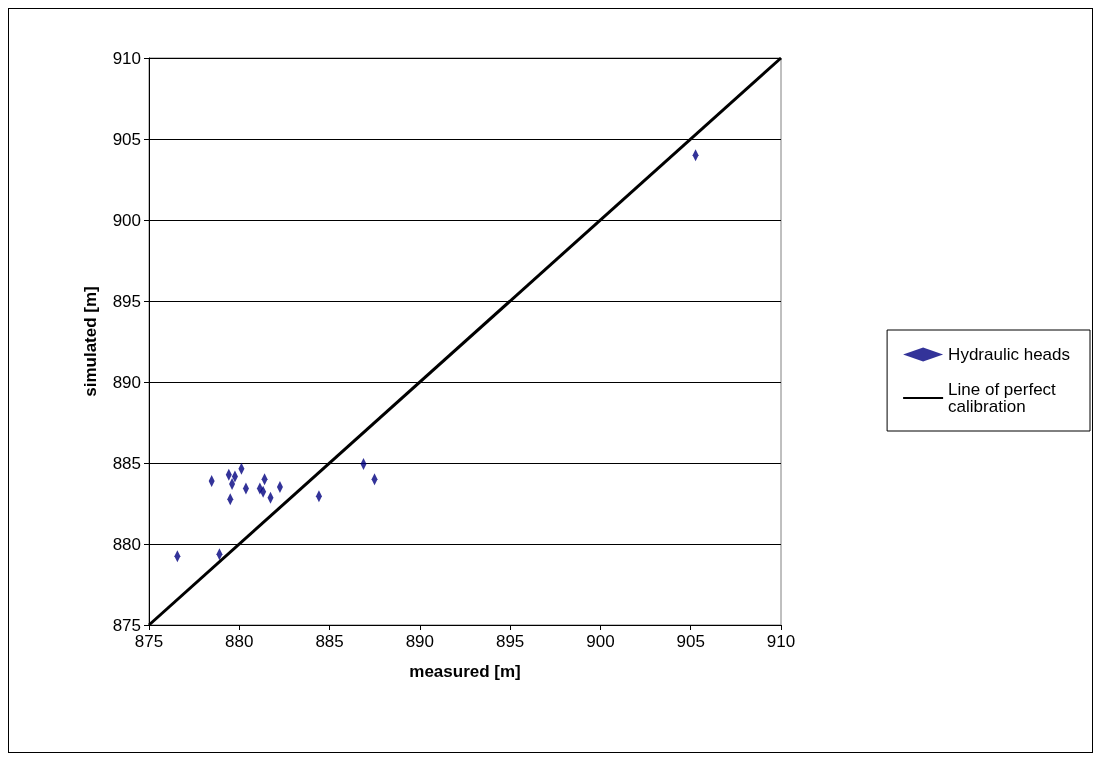 The height and width of the screenshot is (765, 1103). What do you see at coordinates (600, 641) in the screenshot?
I see `x-tick-label: 900` at bounding box center [600, 641].